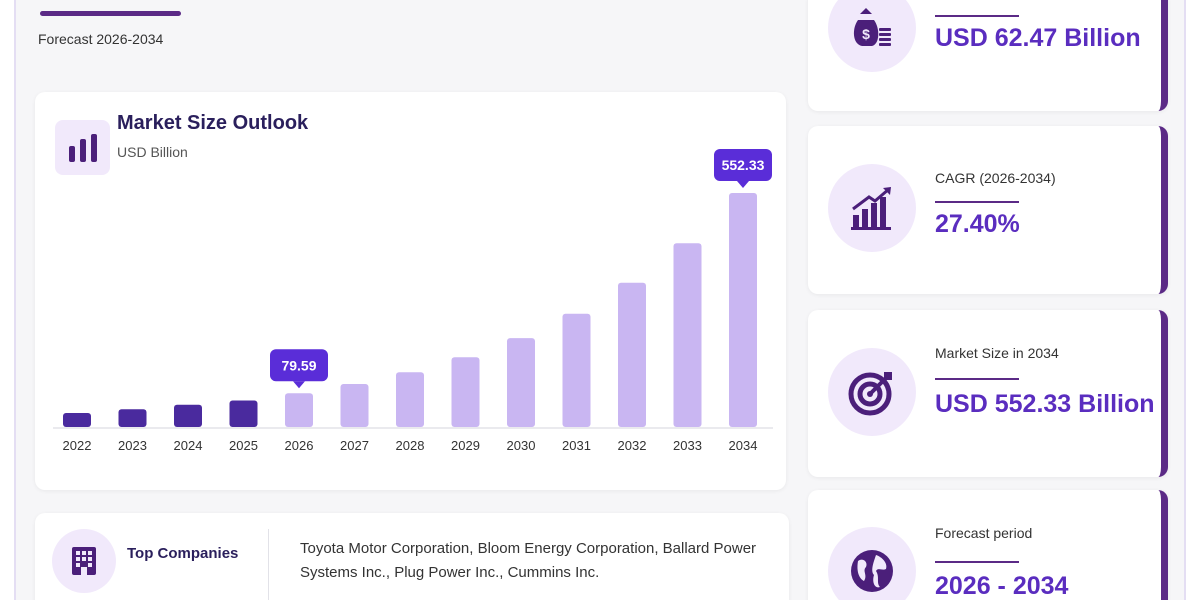 The width and height of the screenshot is (1200, 600). What do you see at coordinates (77, 419) in the screenshot?
I see `bar-2022` at bounding box center [77, 419].